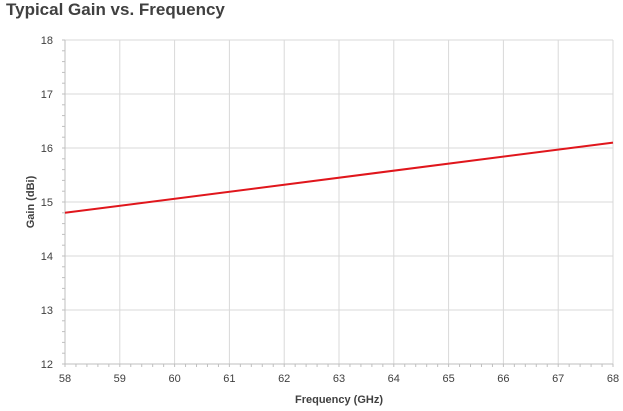  I want to click on y-tick-label: 14, so click(47, 257).